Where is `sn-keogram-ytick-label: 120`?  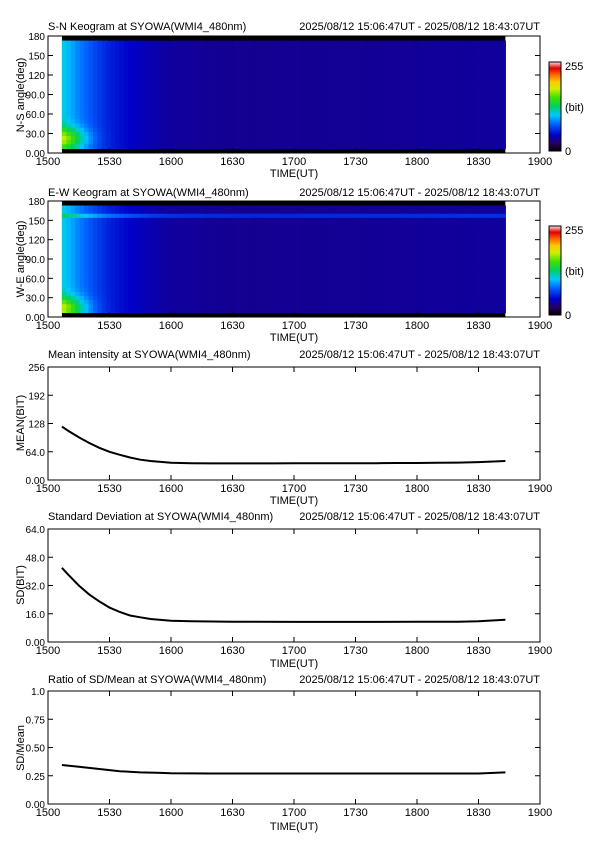
sn-keogram-ytick-label: 120 is located at coordinates (36, 76).